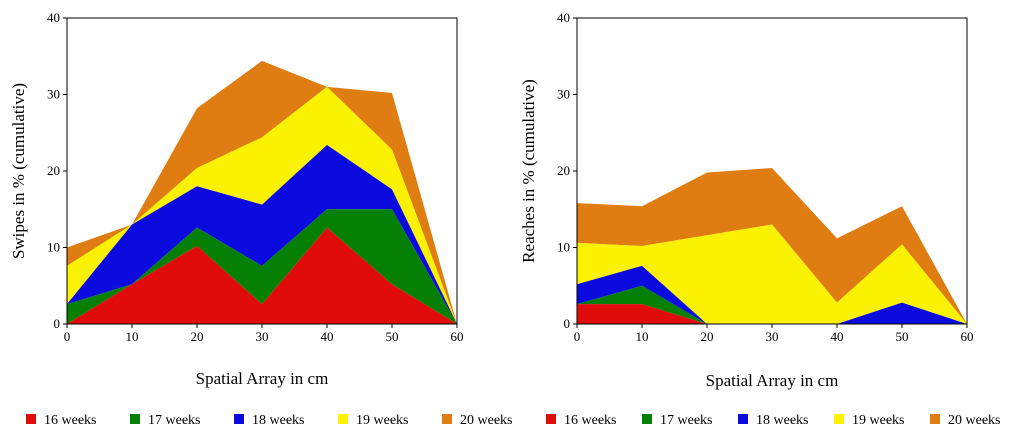 This screenshot has height=435, width=1019. Describe the element at coordinates (528, 171) in the screenshot. I see `reaches-y-axis-label: Reaches in % (cumulative)` at that location.